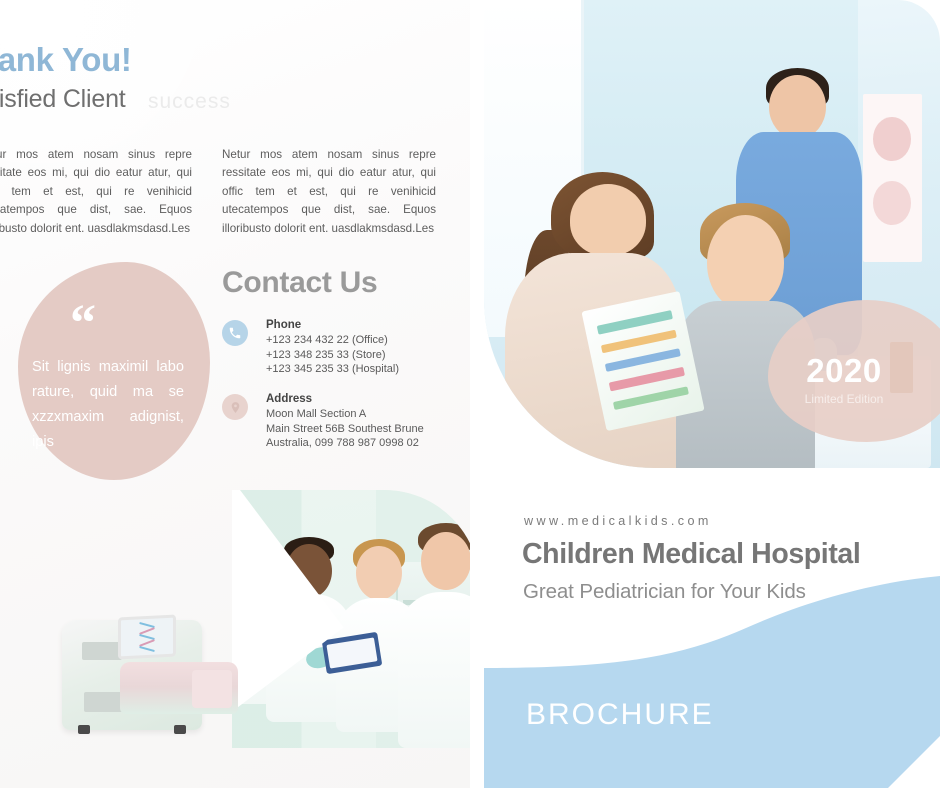 This screenshot has width=940, height=788. I want to click on photo-person, so click(434, 635).